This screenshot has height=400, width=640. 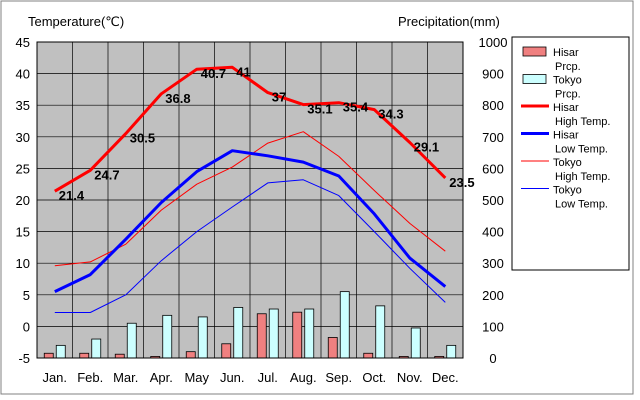 What do you see at coordinates (380, 332) in the screenshot?
I see `bar-tokyo-prcp--9` at bounding box center [380, 332].